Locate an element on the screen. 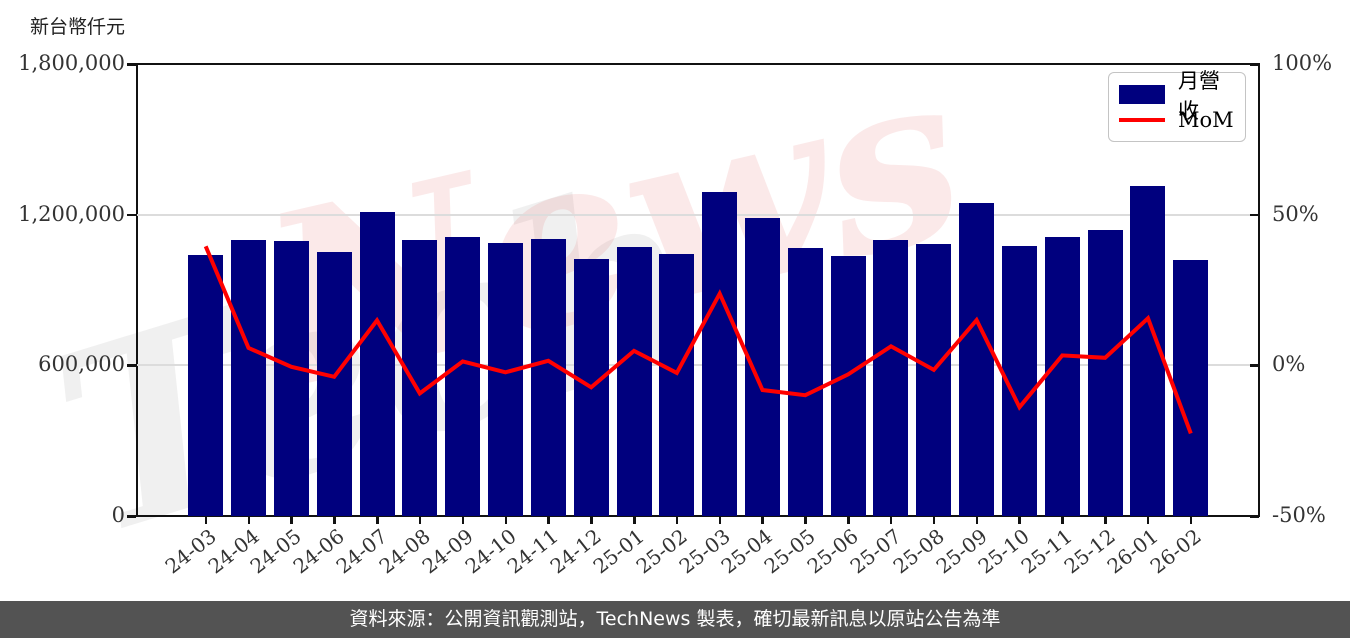 This screenshot has height=638, width=1350. left-axis-tick-label: 1,200,000 is located at coordinates (71, 213).